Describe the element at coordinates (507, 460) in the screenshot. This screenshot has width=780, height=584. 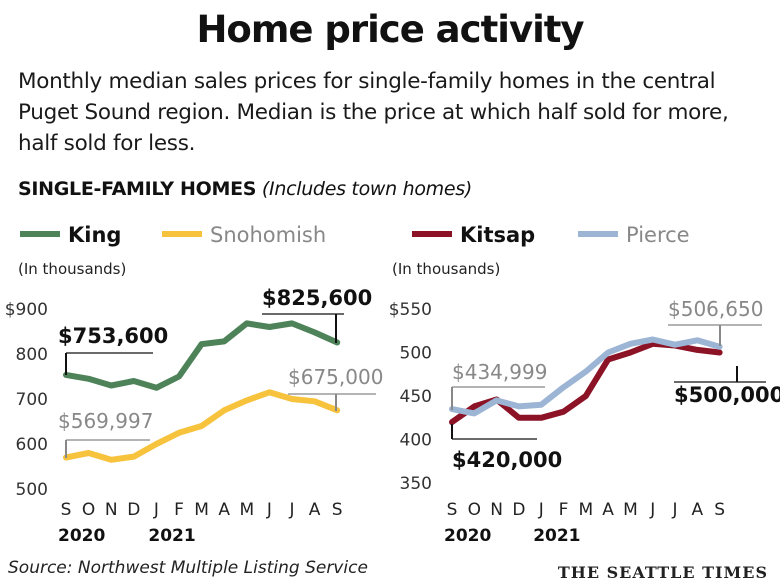
I see `data-label: $420,000` at that location.